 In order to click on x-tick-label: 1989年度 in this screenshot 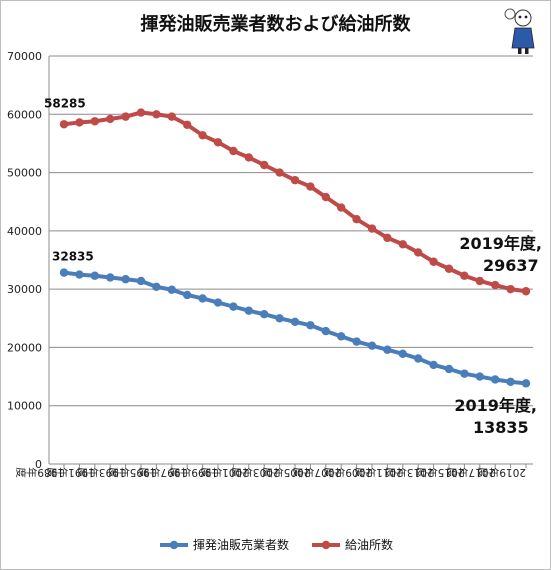, I will do `click(40, 472)`.